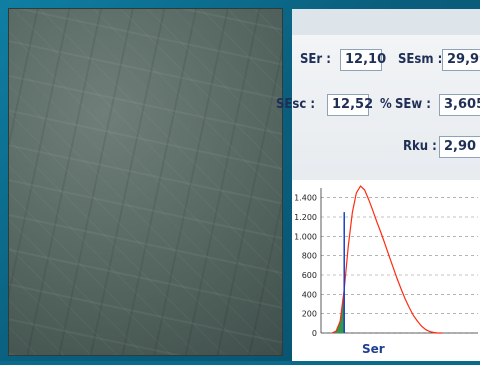 The height and width of the screenshot is (365, 480). What do you see at coordinates (309, 256) in the screenshot?
I see `y-tick-label: 800` at bounding box center [309, 256].